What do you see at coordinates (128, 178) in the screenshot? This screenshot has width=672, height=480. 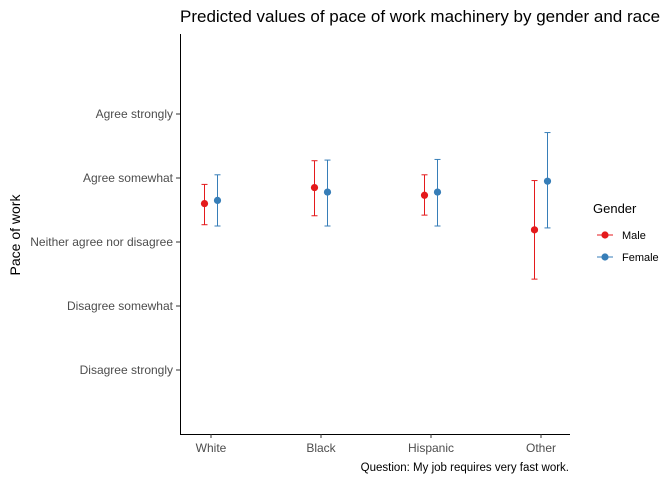 I see `y-tick-label: Agree somewhat` at bounding box center [128, 178].